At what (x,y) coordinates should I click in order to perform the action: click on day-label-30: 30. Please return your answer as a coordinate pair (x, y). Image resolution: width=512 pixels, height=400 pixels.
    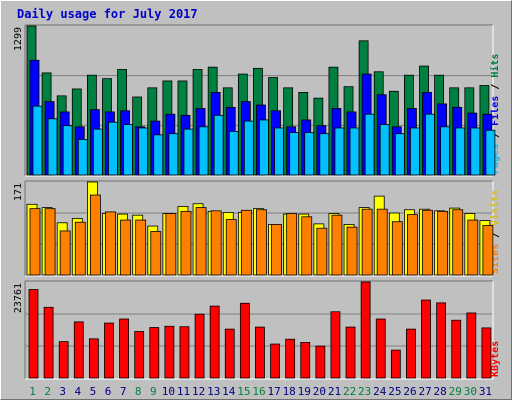
    Looking at the image, I should click on (470, 391).